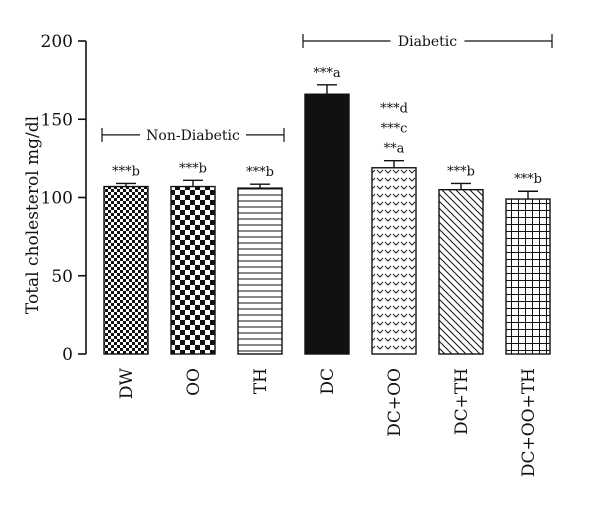 The height and width of the screenshot is (512, 600). What do you see at coordinates (67, 355) in the screenshot?
I see `y-tick-label: 0` at bounding box center [67, 355].